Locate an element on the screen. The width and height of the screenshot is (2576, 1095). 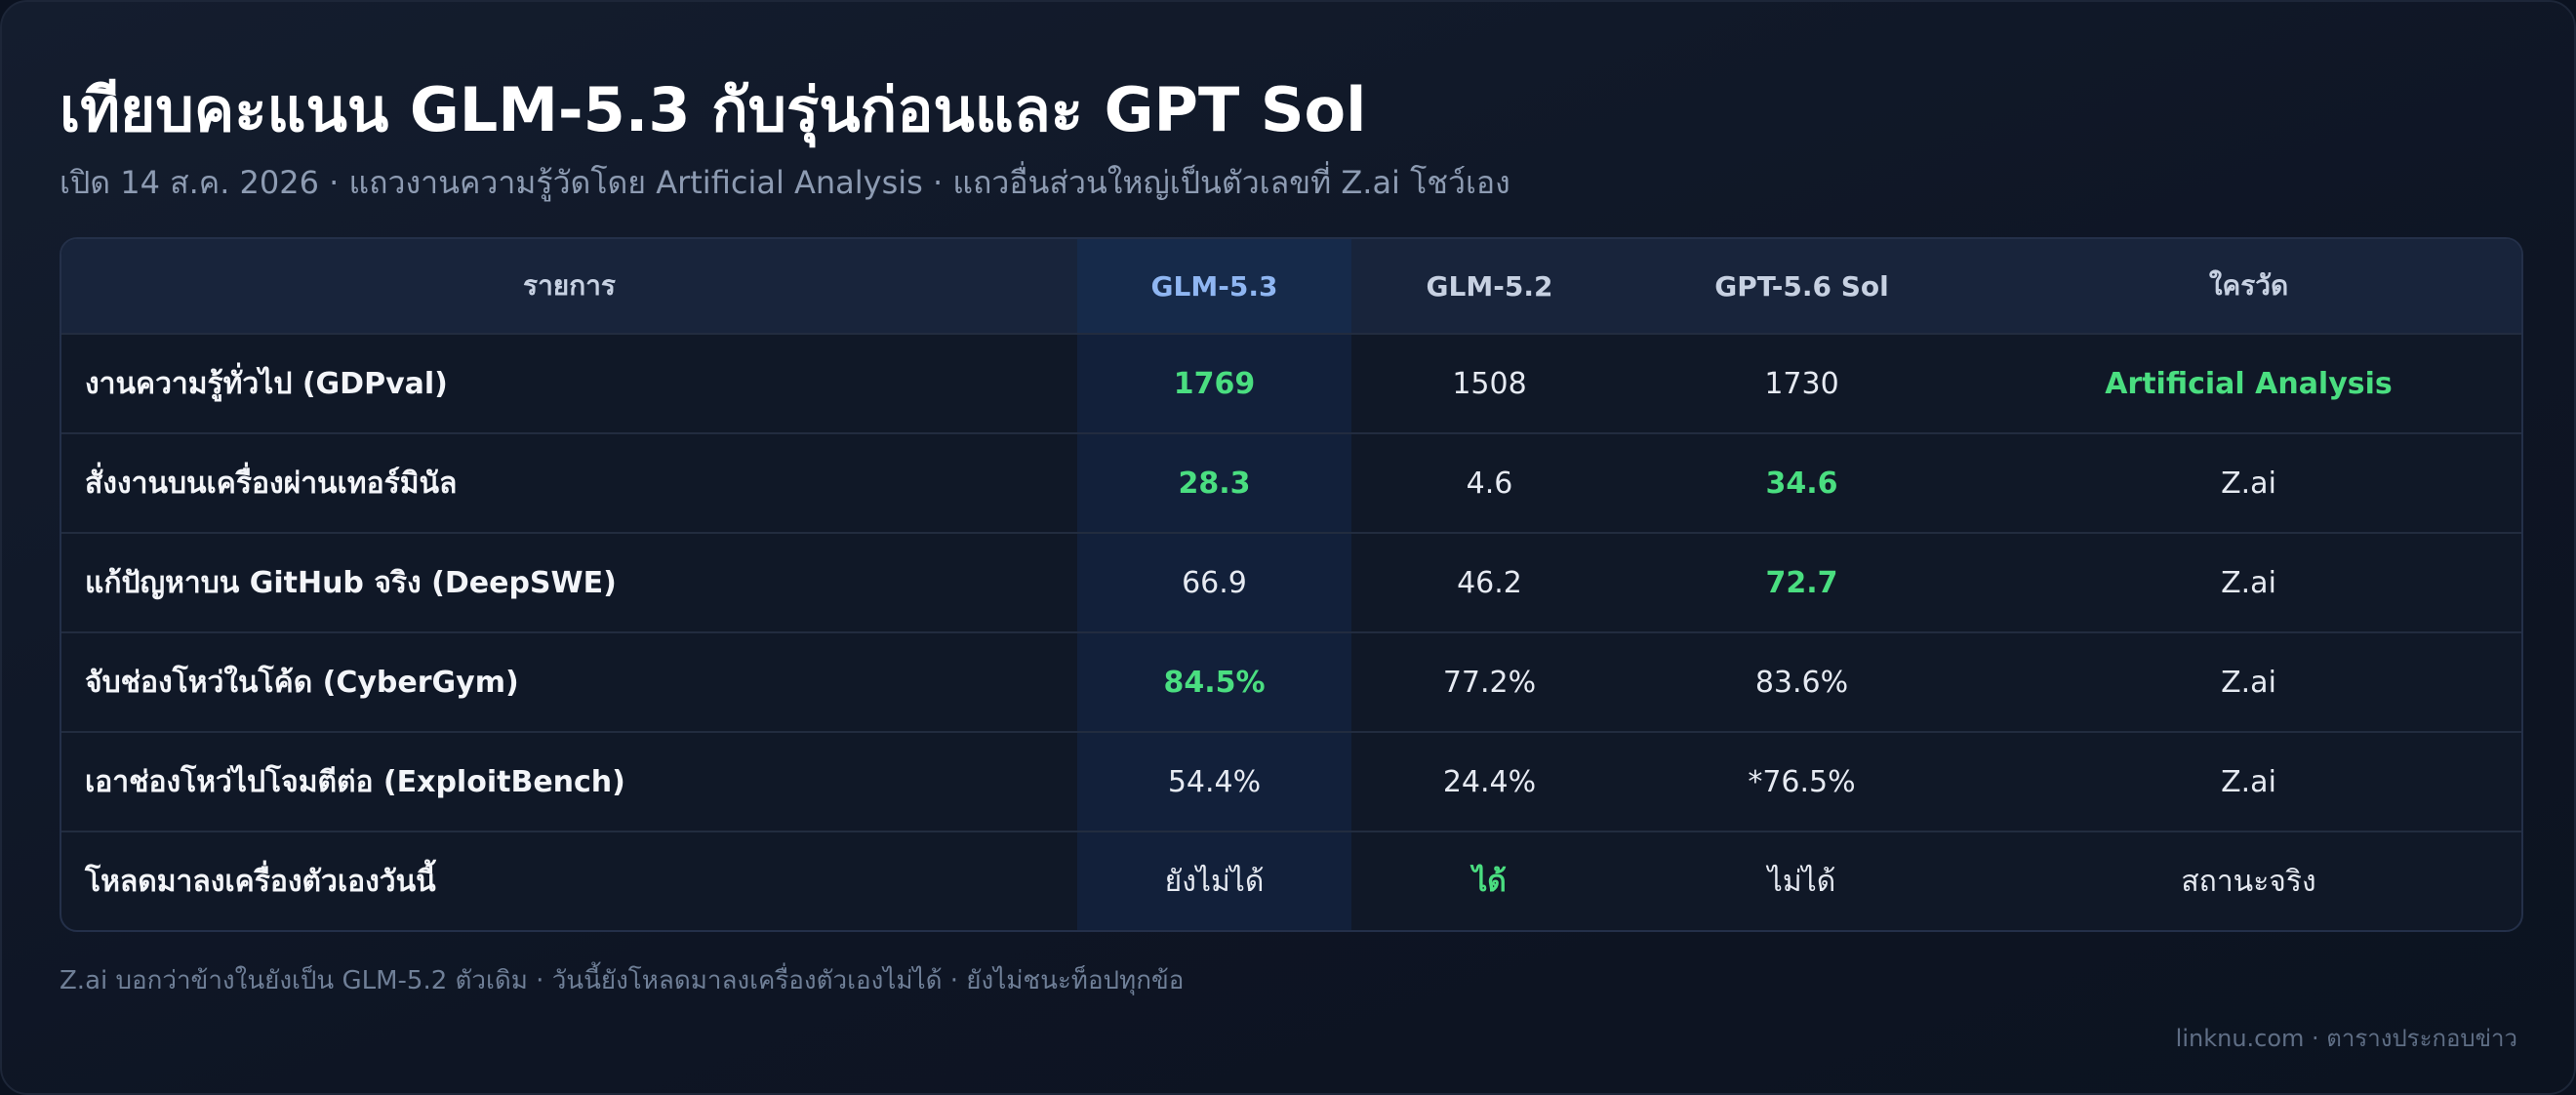
table-cell: 72.7 is located at coordinates (1802, 581).